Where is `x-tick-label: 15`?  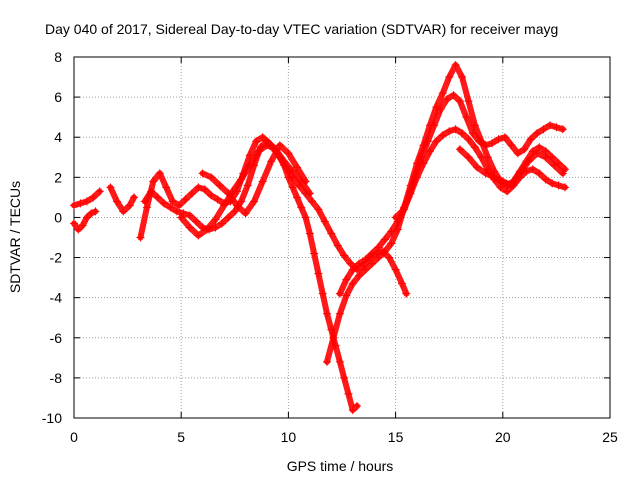 x-tick-label: 15 is located at coordinates (396, 437).